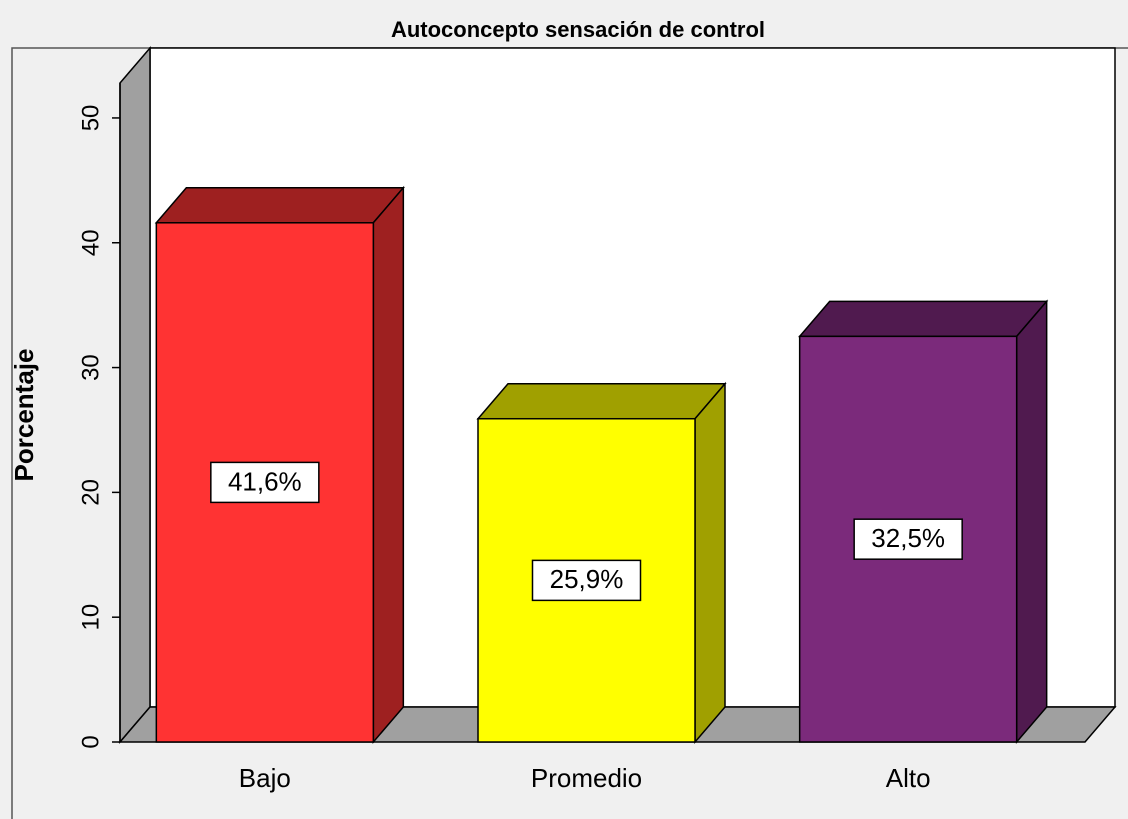 The height and width of the screenshot is (819, 1128). I want to click on y-tick-label: 0, so click(90, 741).